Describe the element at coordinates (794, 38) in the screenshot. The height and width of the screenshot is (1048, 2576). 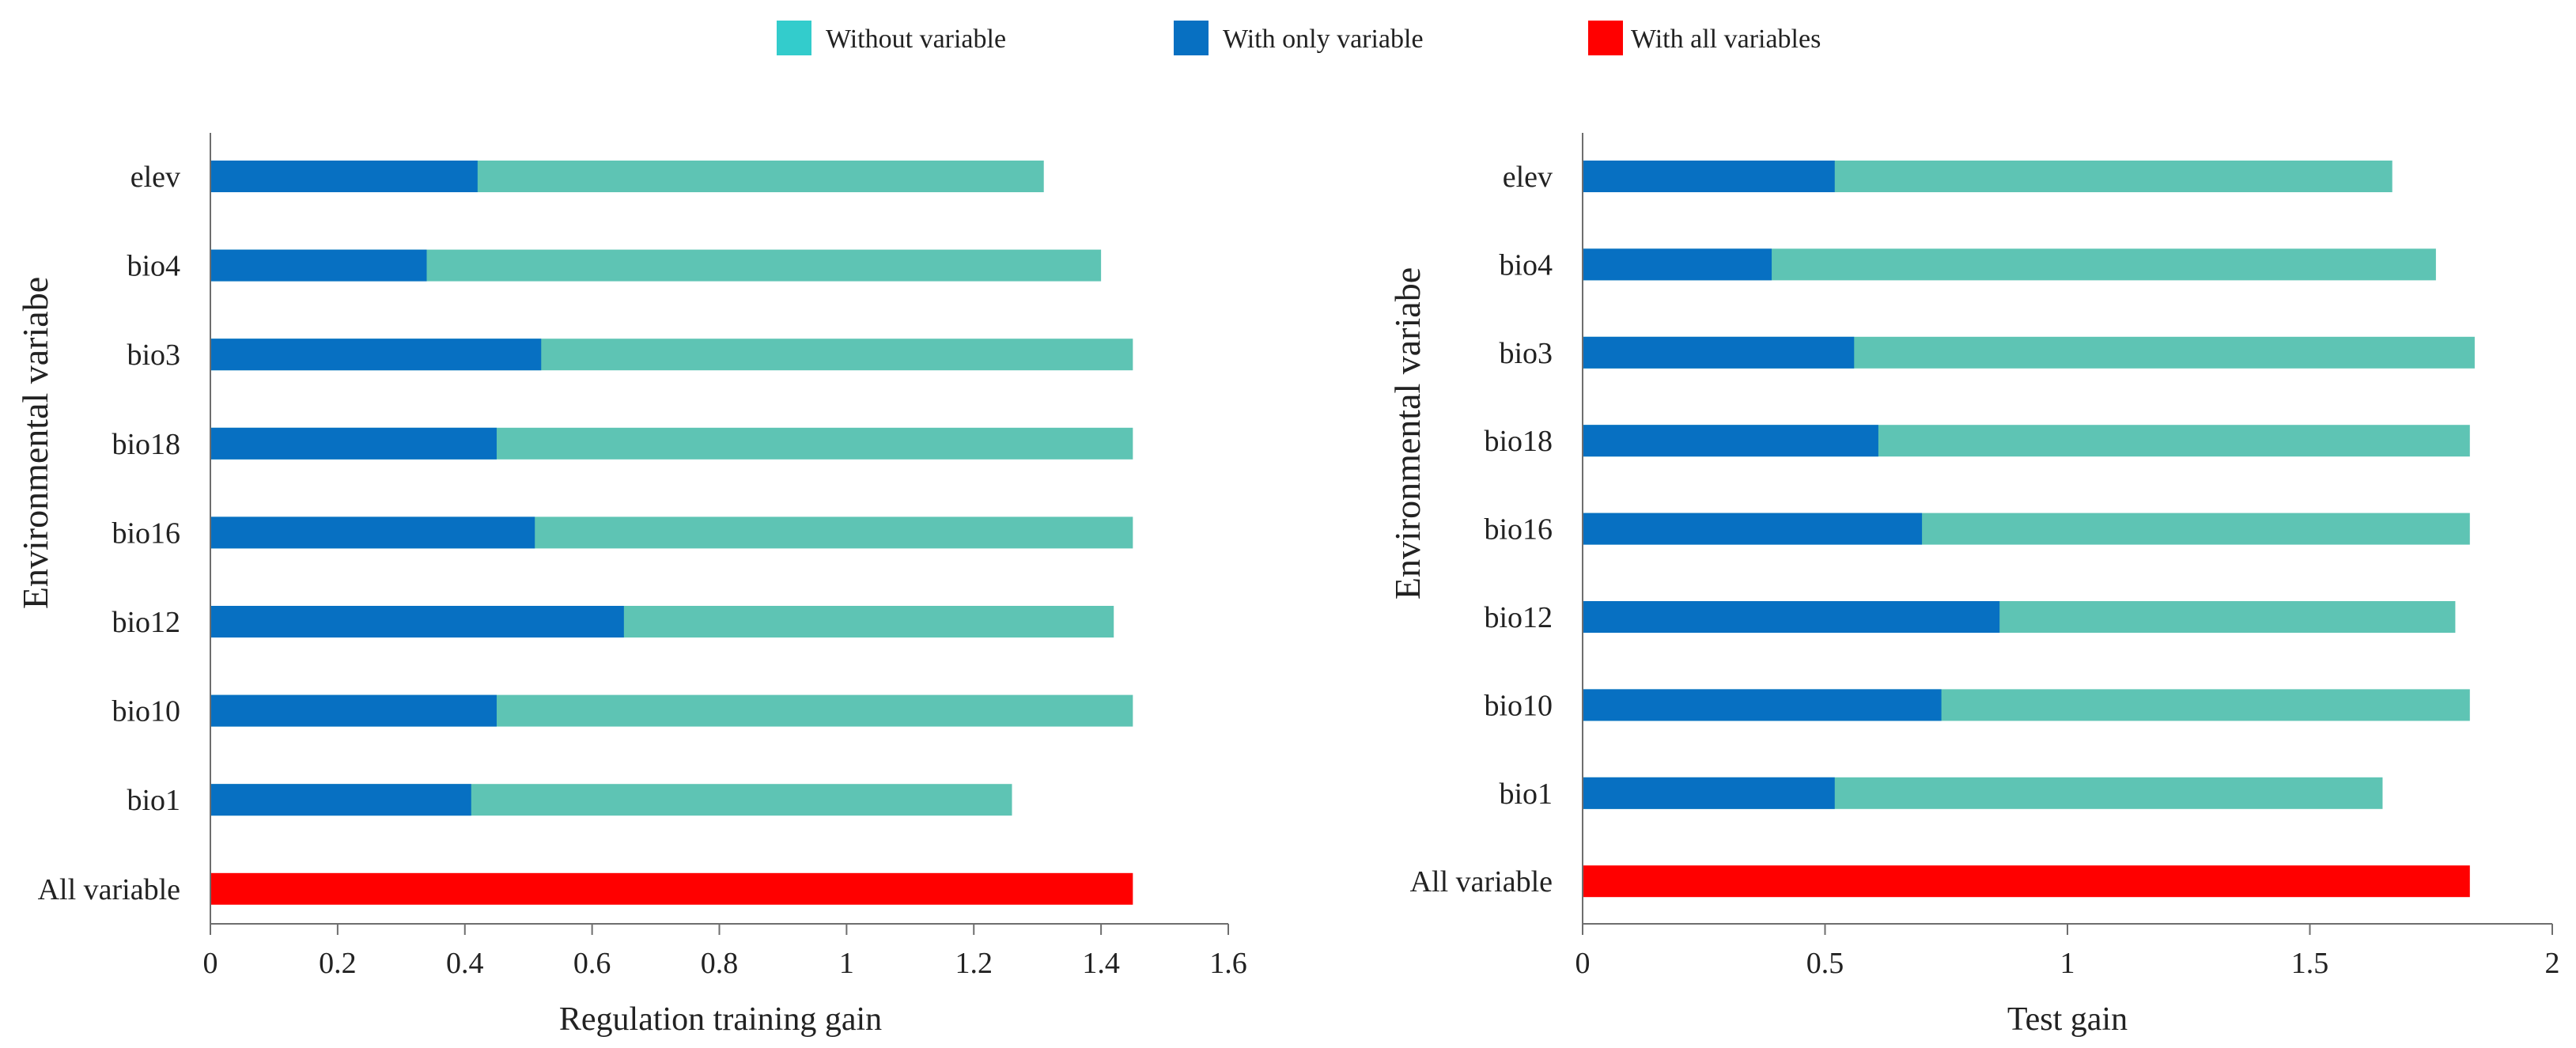
I see `legend-swatch-without-variable` at that location.